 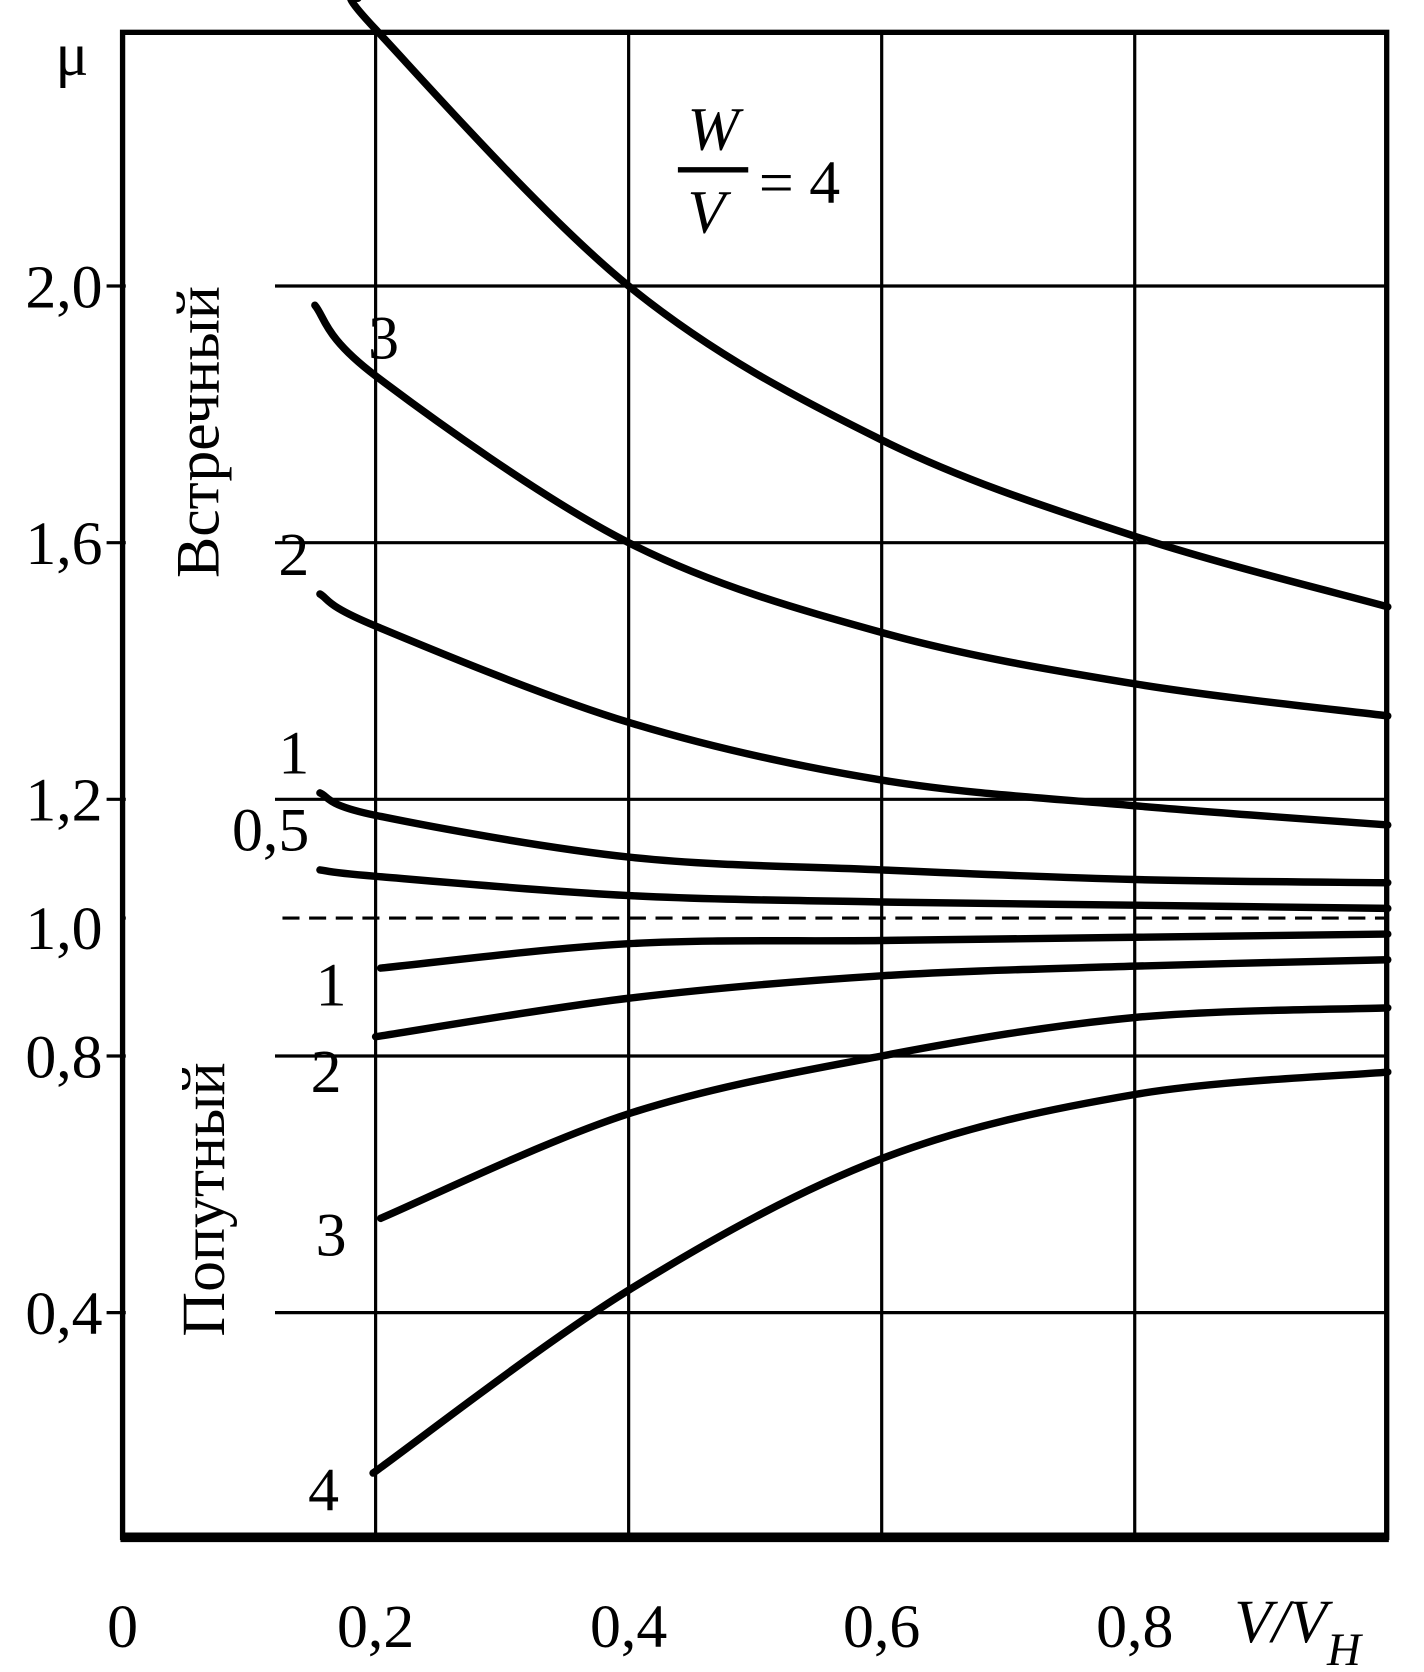 I want to click on y-tick-label: 0,8, so click(x=63, y=1057).